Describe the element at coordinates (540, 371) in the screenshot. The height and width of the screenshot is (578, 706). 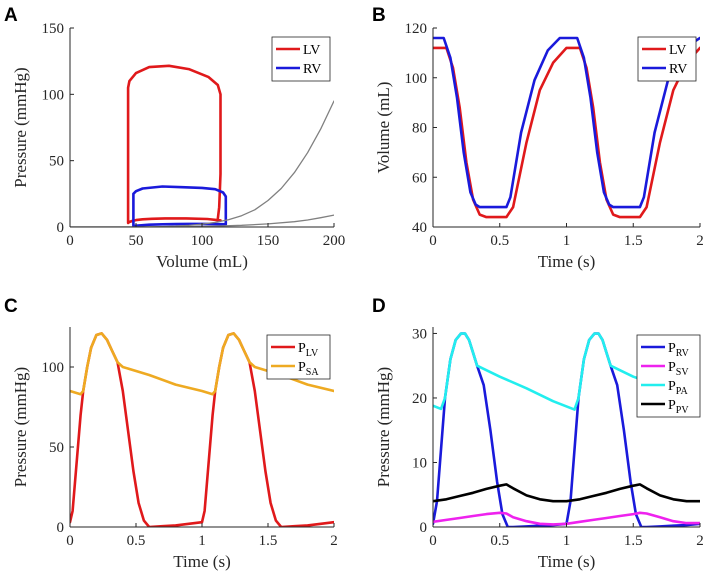
I see `series-line-p-pa` at that location.